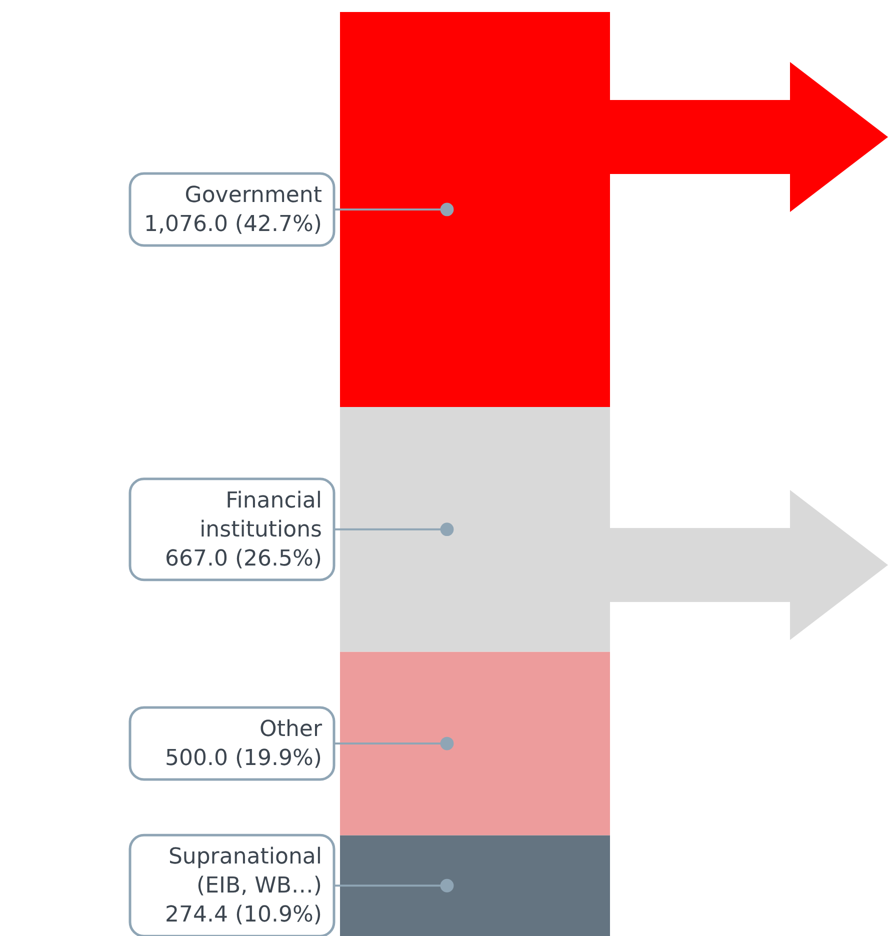 The image size is (888, 936). I want to click on series-label: Government, so click(253, 195).